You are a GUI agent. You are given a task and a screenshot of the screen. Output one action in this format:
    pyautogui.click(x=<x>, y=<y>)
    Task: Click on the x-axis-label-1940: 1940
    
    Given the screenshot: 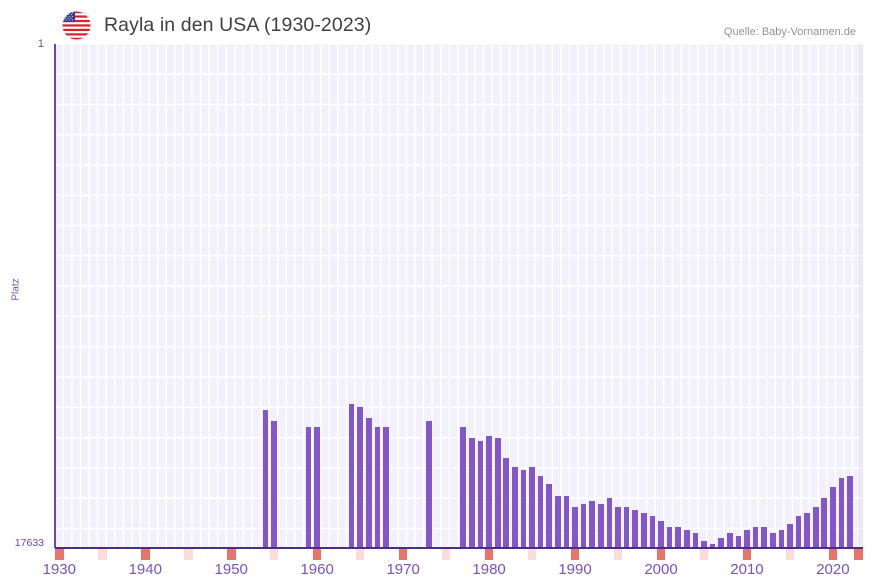 What is the action you would take?
    pyautogui.click(x=145, y=569)
    